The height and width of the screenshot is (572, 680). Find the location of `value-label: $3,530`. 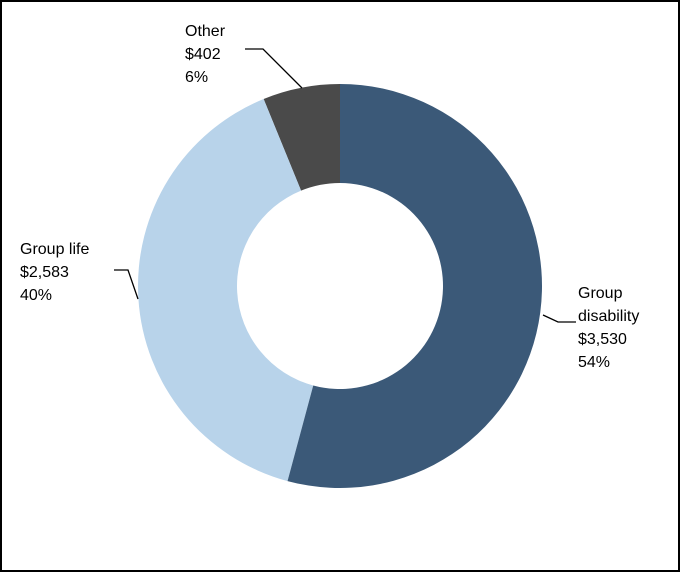

value-label: $3,530 is located at coordinates (602, 339).